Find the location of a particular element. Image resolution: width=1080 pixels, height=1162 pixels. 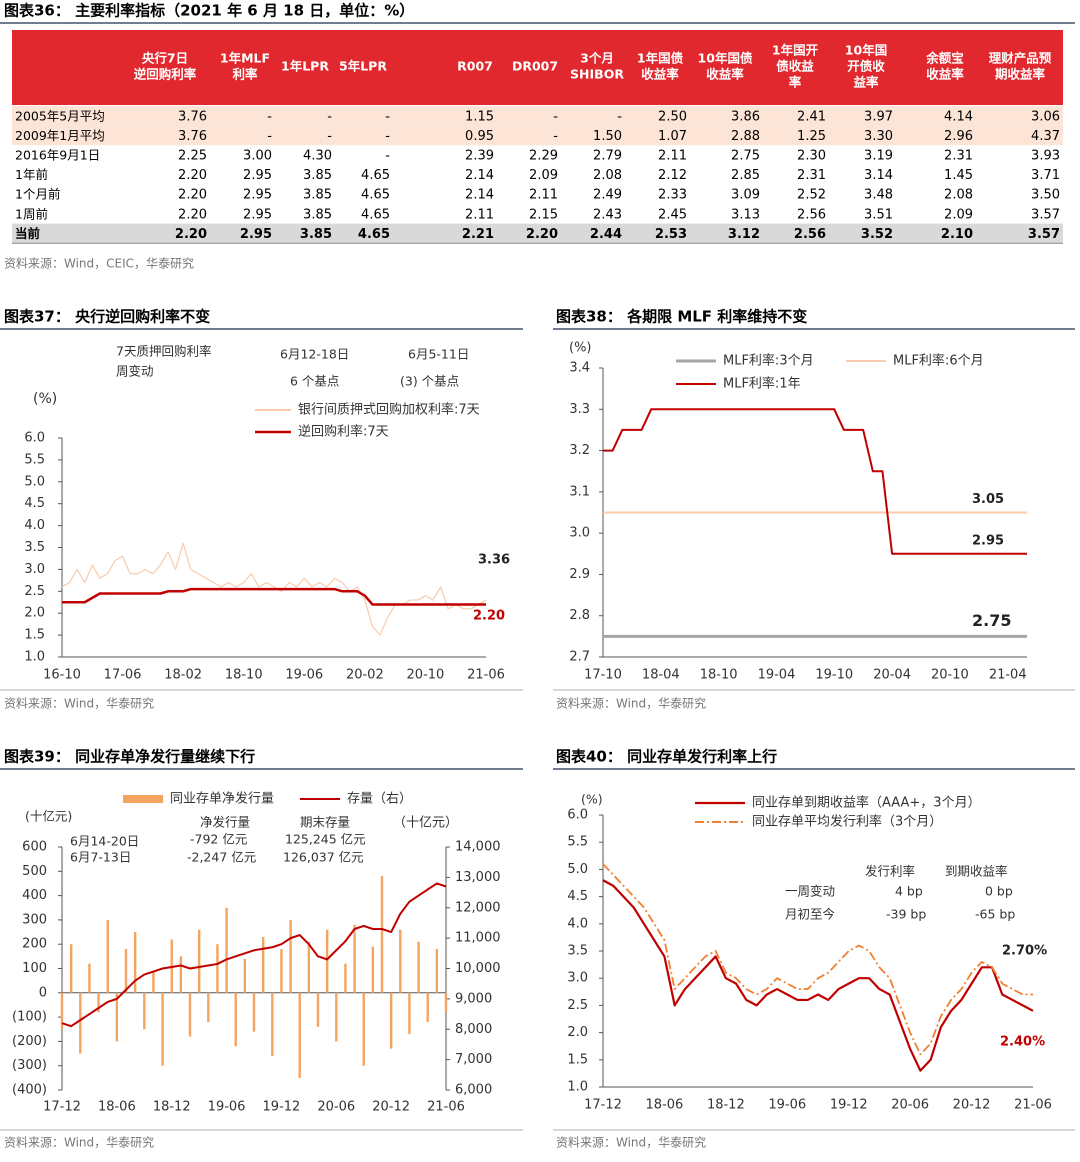

column-header: 1年MLF is located at coordinates (245, 58).